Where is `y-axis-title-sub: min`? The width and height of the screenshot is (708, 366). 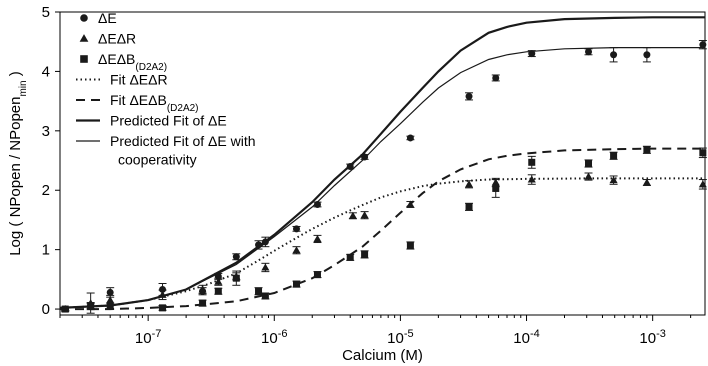
y-axis-title-sub: min is located at coordinates (23, 88).